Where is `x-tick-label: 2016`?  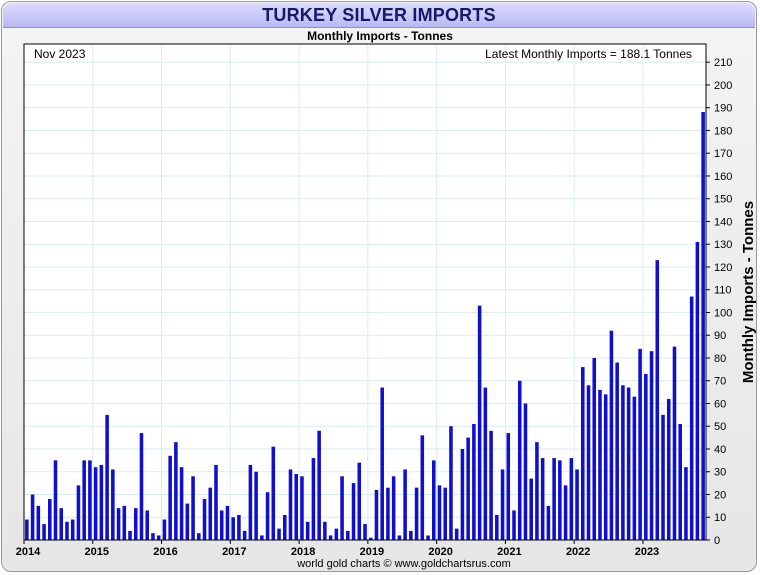
x-tick-label: 2016 is located at coordinates (165, 552).